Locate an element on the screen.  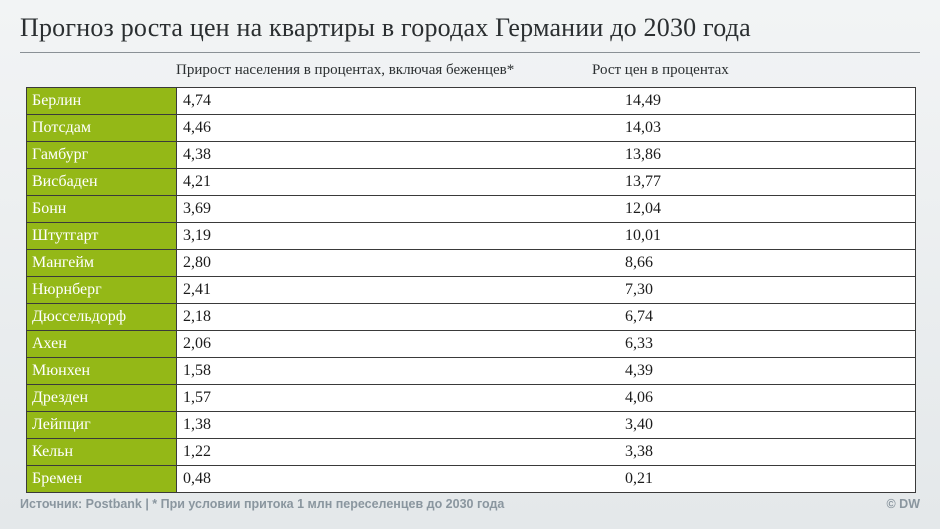
city-cell: Мангейм is located at coordinates (101, 263).